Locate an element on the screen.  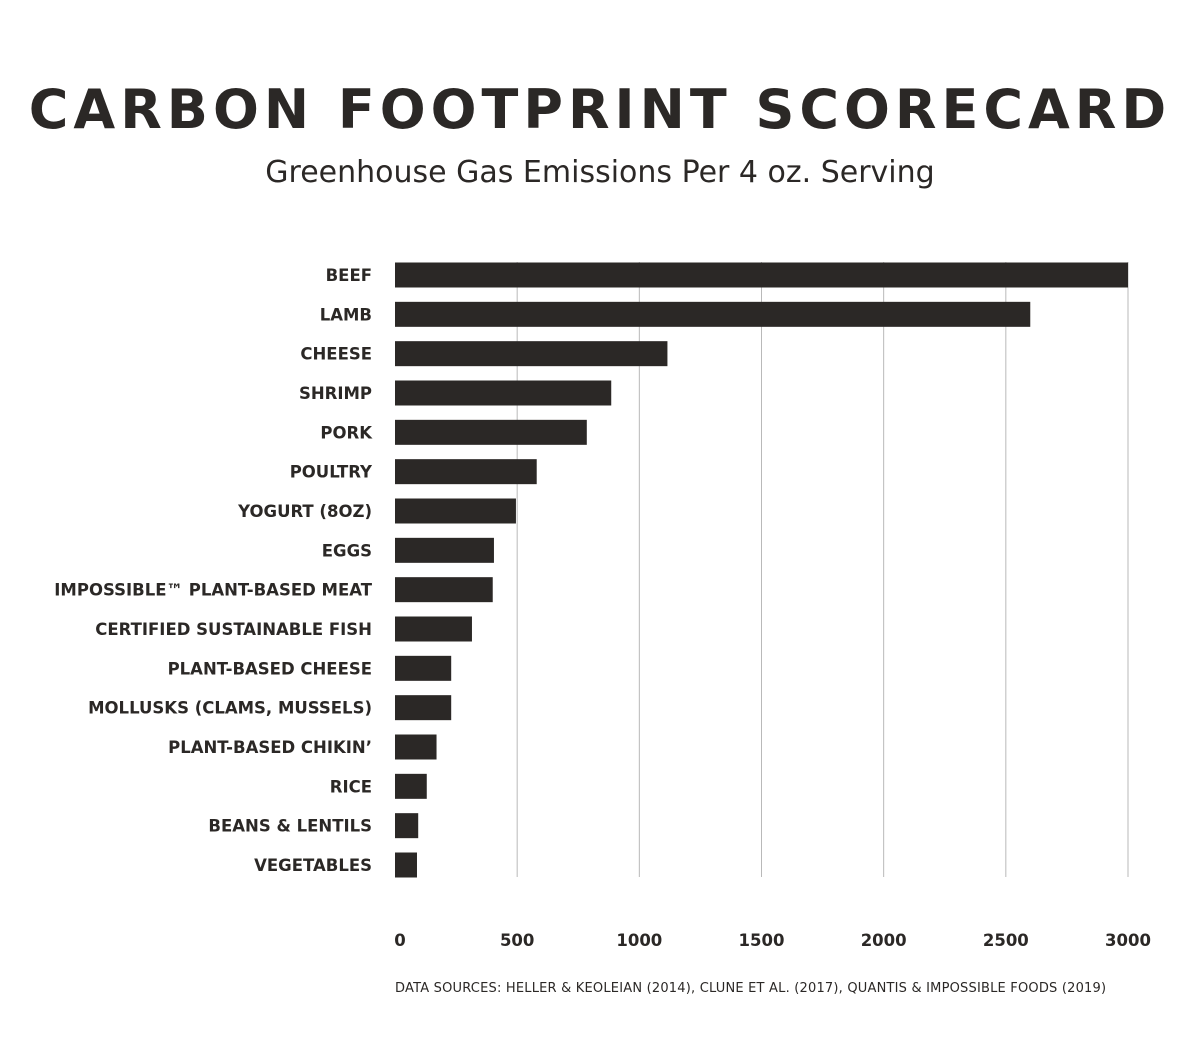
bar-vegetables is located at coordinates (406, 865).